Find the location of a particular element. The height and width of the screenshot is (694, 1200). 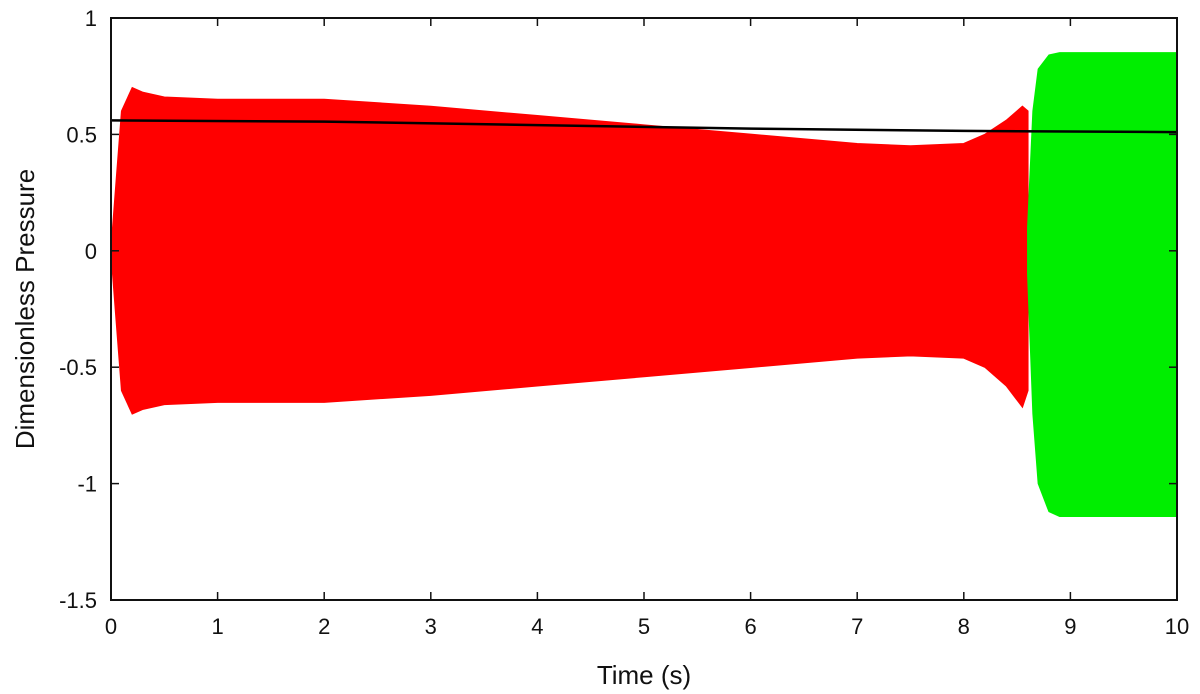

x-tick-label: 1 is located at coordinates (217, 626).